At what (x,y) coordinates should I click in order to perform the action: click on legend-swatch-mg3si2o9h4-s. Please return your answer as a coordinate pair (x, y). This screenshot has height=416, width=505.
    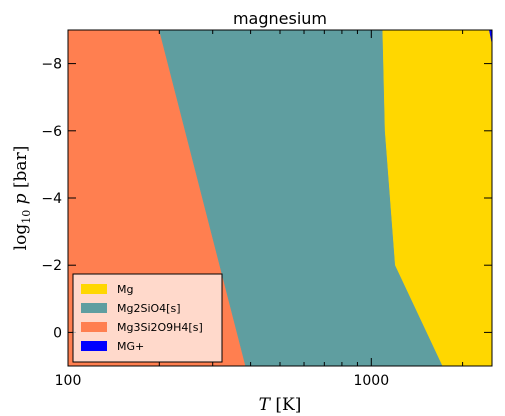
    Looking at the image, I should click on (94, 327).